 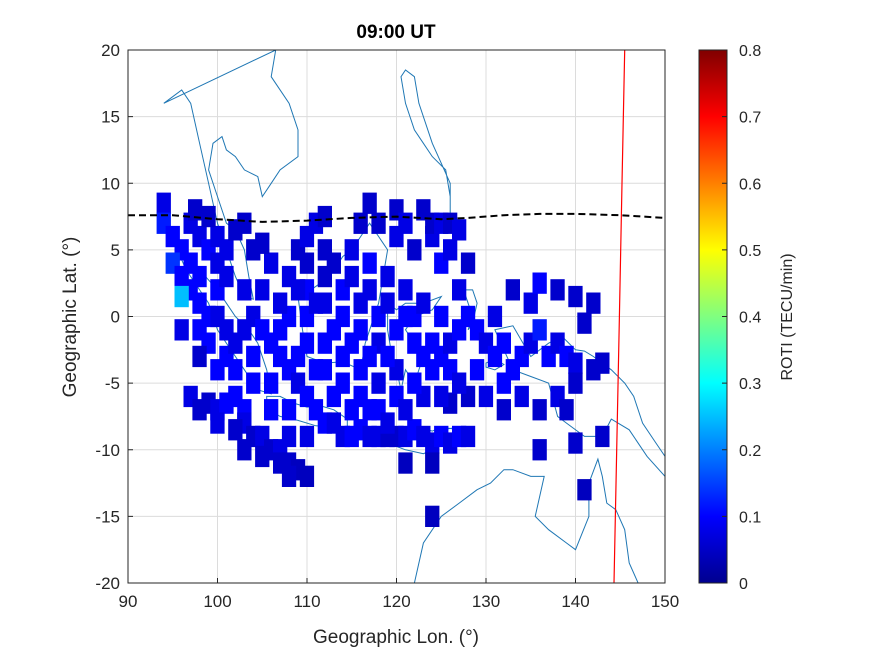 I want to click on colorbar-tick-labels: 0 0.1 0.2 0.3 0.4 0.5 0.6 0.7 0.8, so click(x=741, y=318).